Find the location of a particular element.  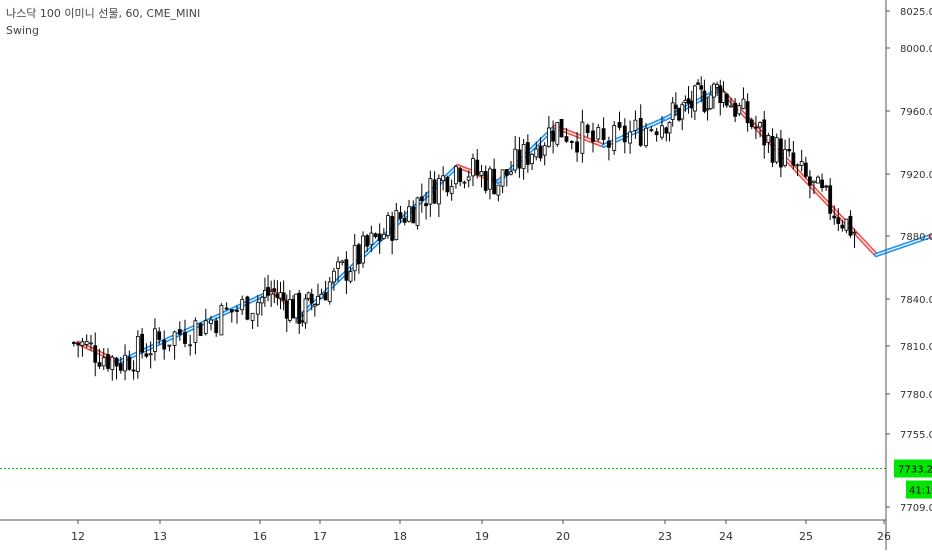

chart-title: 나스닥 100 이미니 선물, 60, CME_MINI is located at coordinates (103, 13).